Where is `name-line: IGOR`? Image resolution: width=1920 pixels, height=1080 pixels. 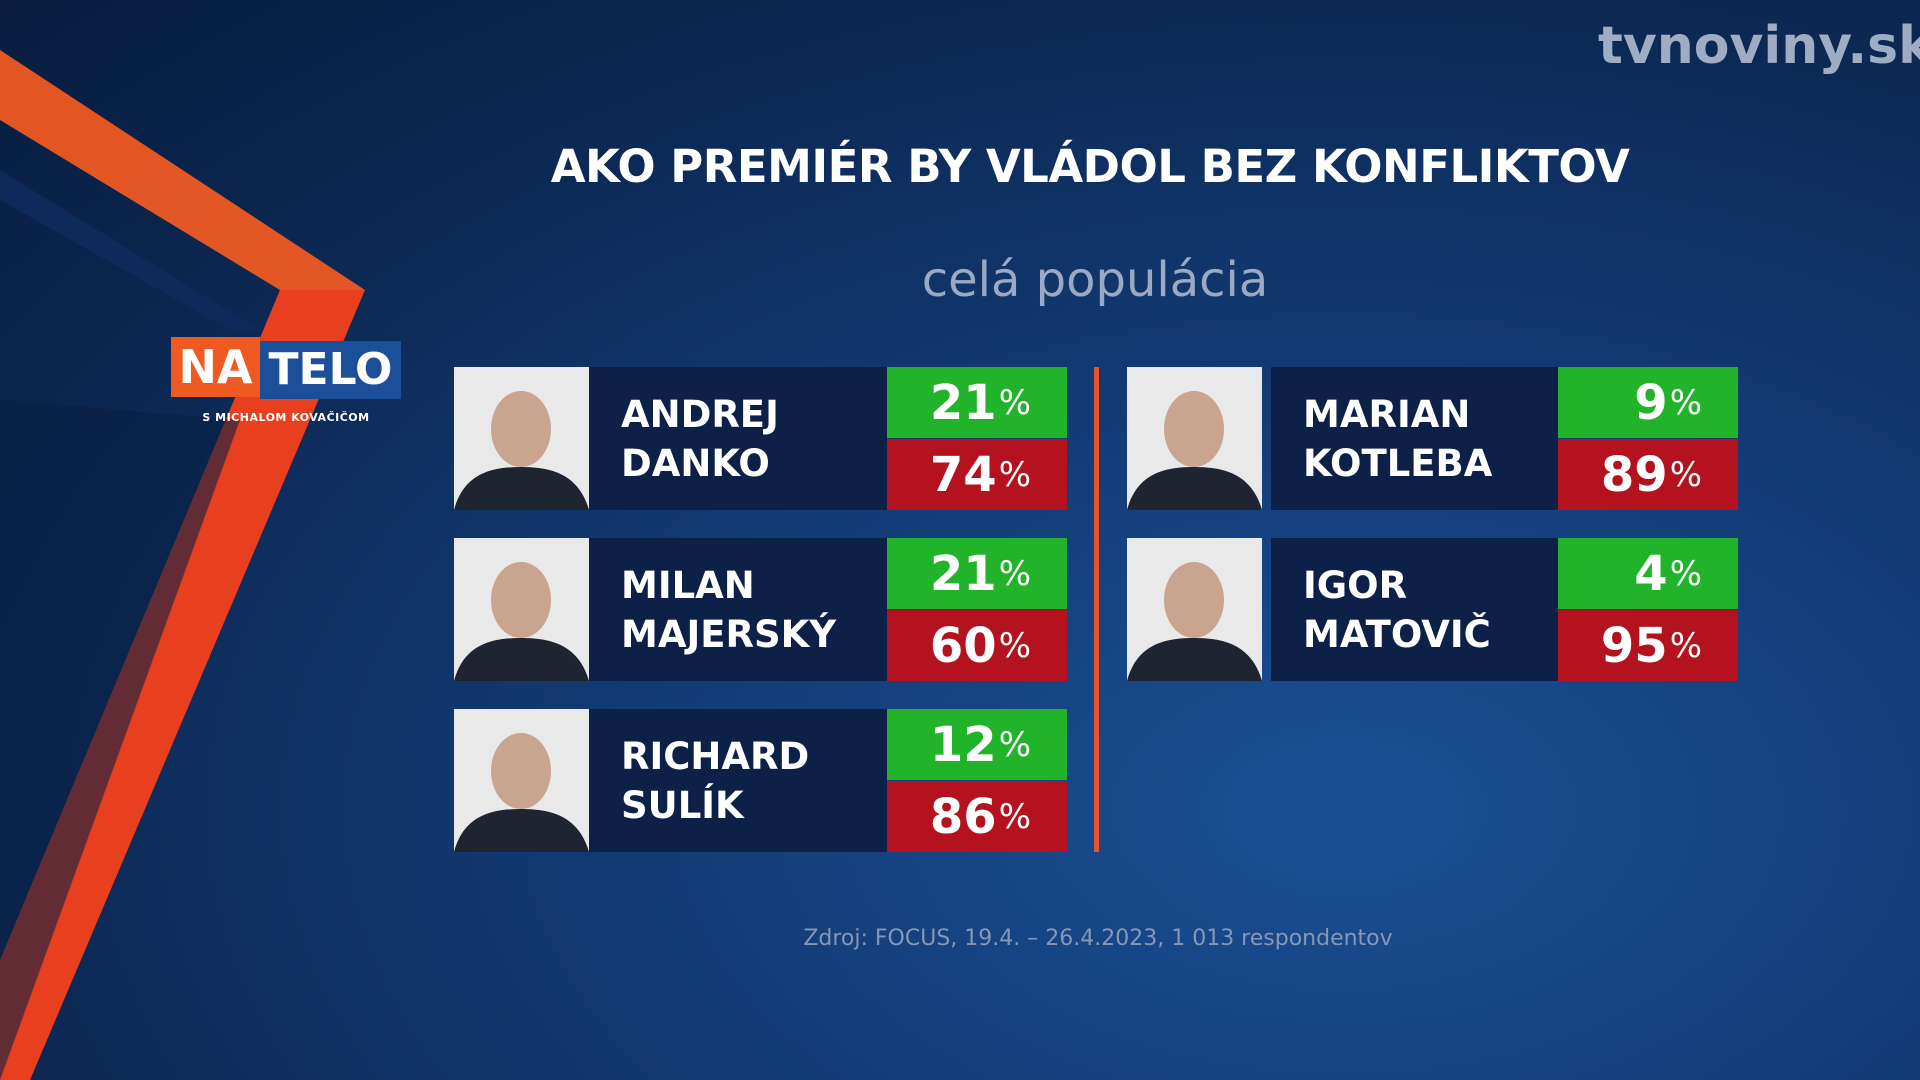
name-line: IGOR is located at coordinates (1355, 585).